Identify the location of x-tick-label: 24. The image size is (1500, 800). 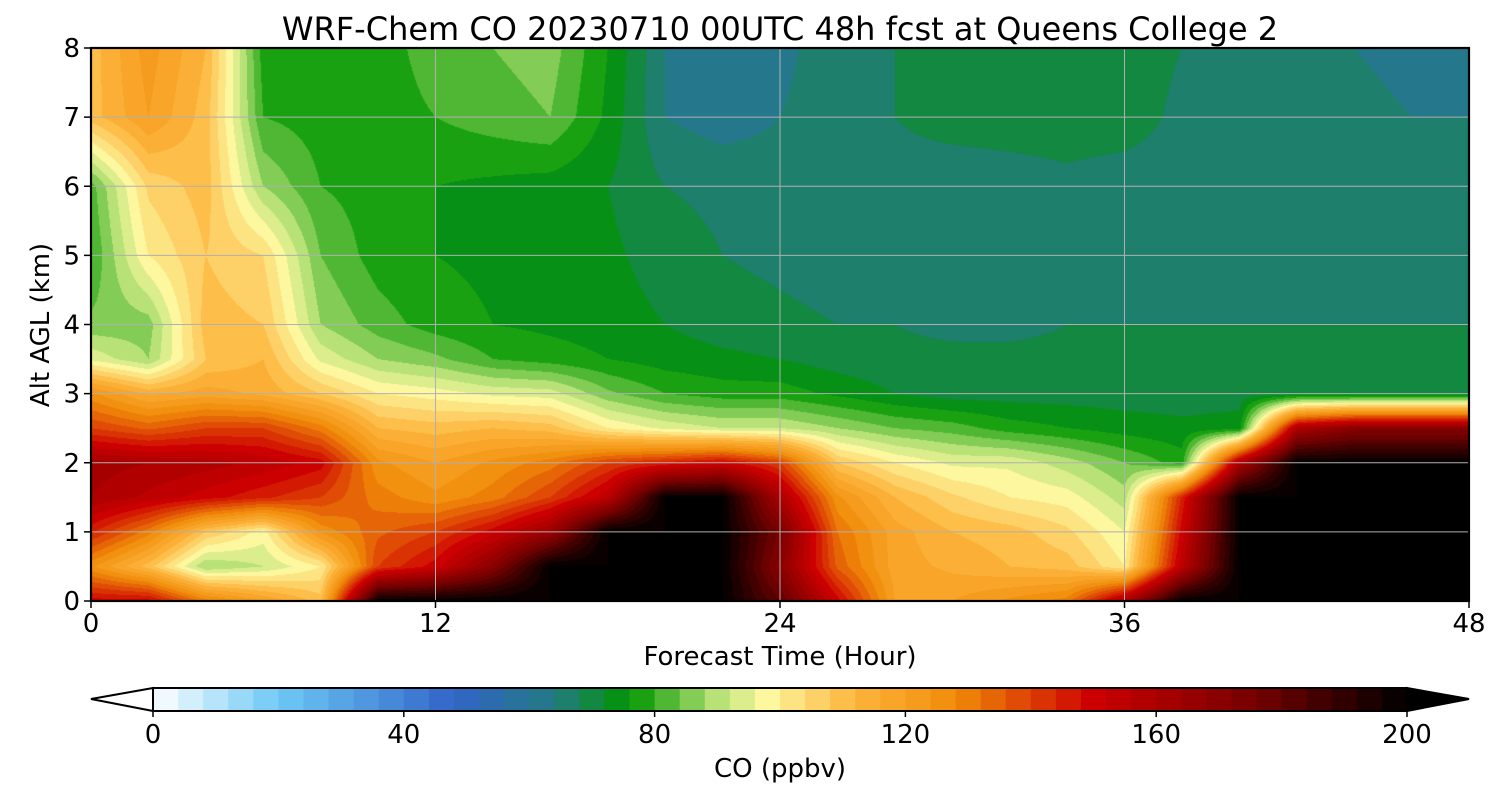
(779, 624).